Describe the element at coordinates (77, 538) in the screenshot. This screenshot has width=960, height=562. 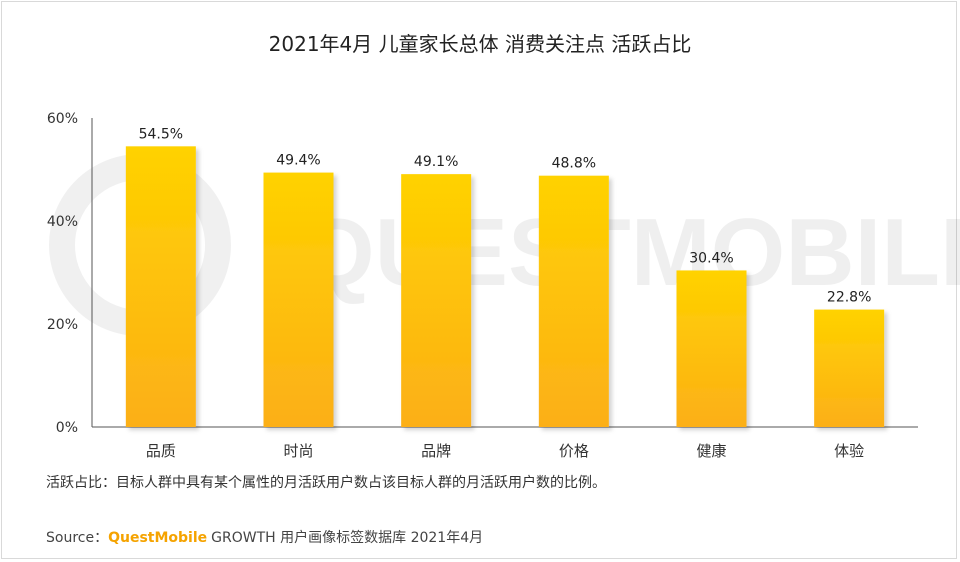
I see `source-prefix: Source：` at that location.